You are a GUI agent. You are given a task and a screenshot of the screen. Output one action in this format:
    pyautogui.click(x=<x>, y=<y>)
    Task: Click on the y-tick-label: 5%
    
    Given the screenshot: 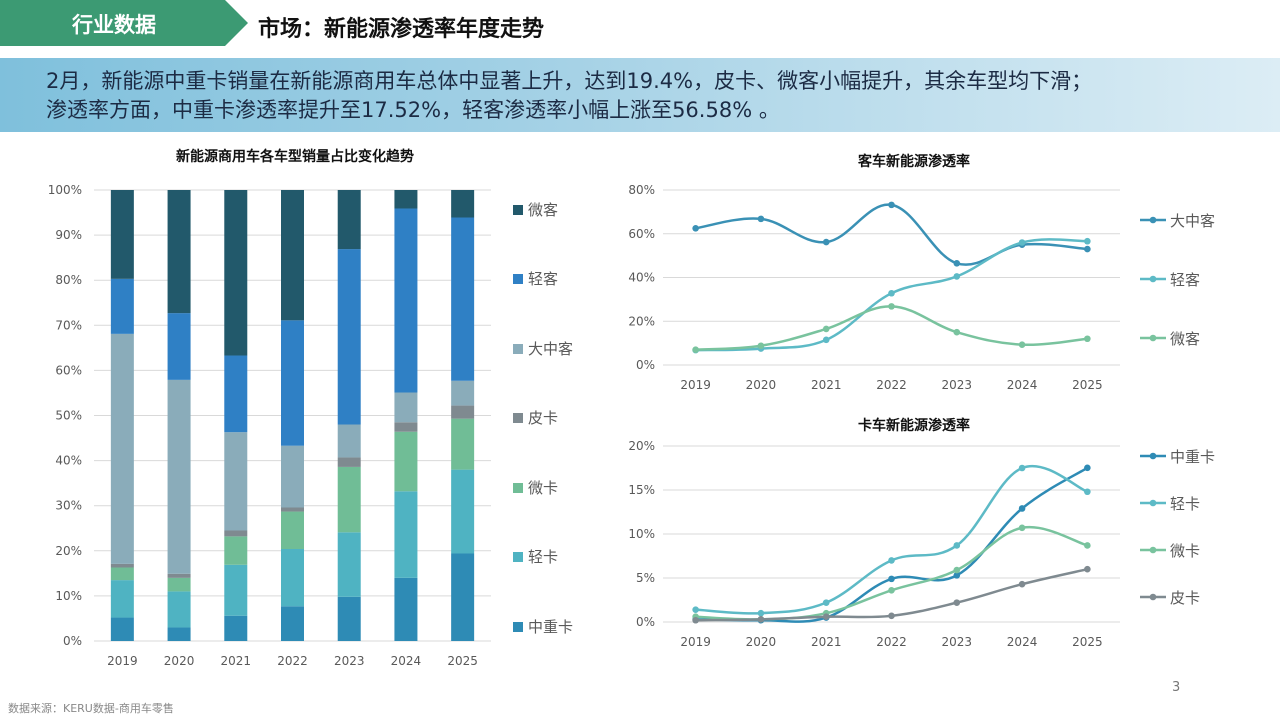 What is the action you would take?
    pyautogui.click(x=645, y=578)
    